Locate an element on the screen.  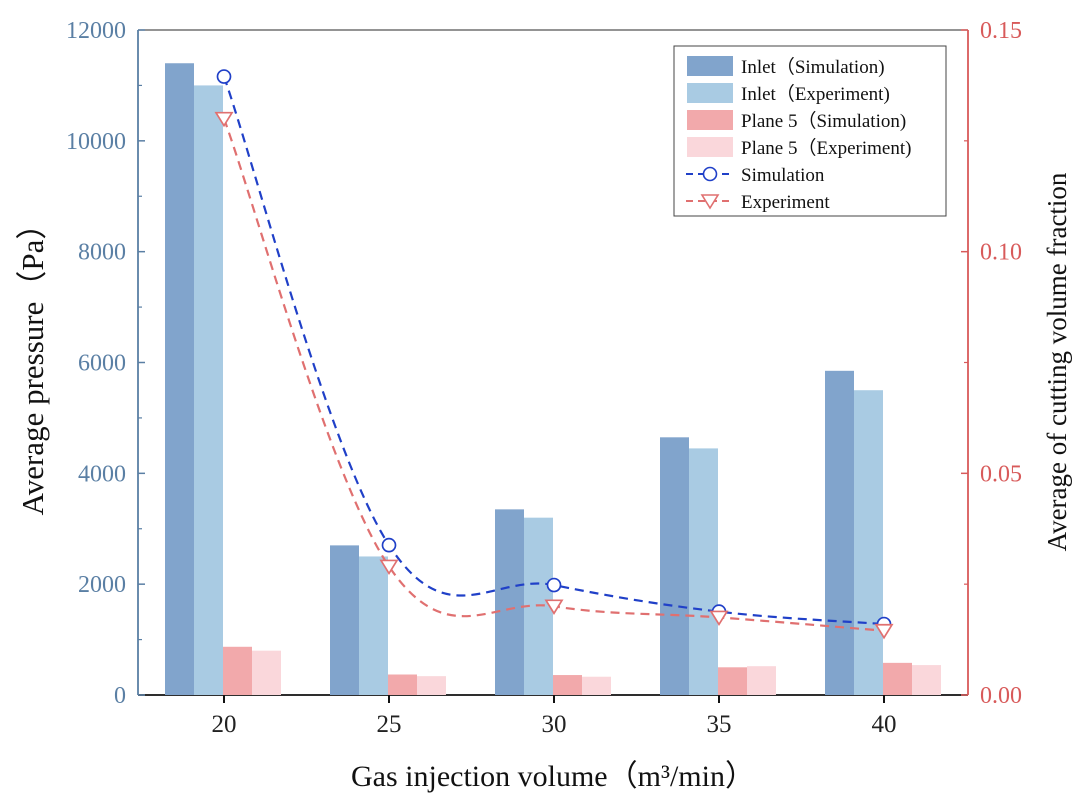
right-y-ticks: 0.00 0.05 0.10 0.15 is located at coordinates (991, 363).